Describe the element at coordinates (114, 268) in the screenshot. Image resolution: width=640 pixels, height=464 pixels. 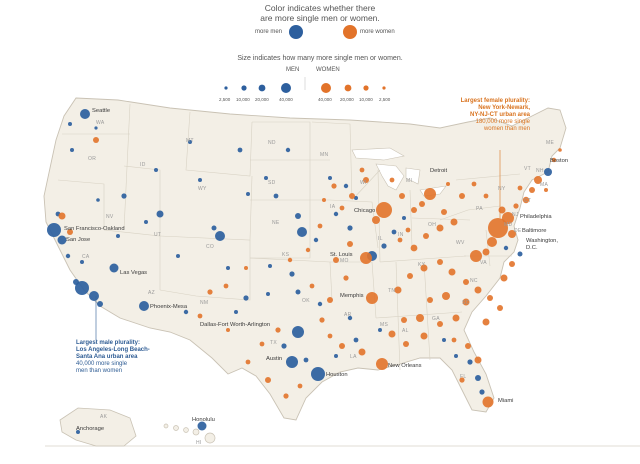
I see `lasvegas-circle` at that location.